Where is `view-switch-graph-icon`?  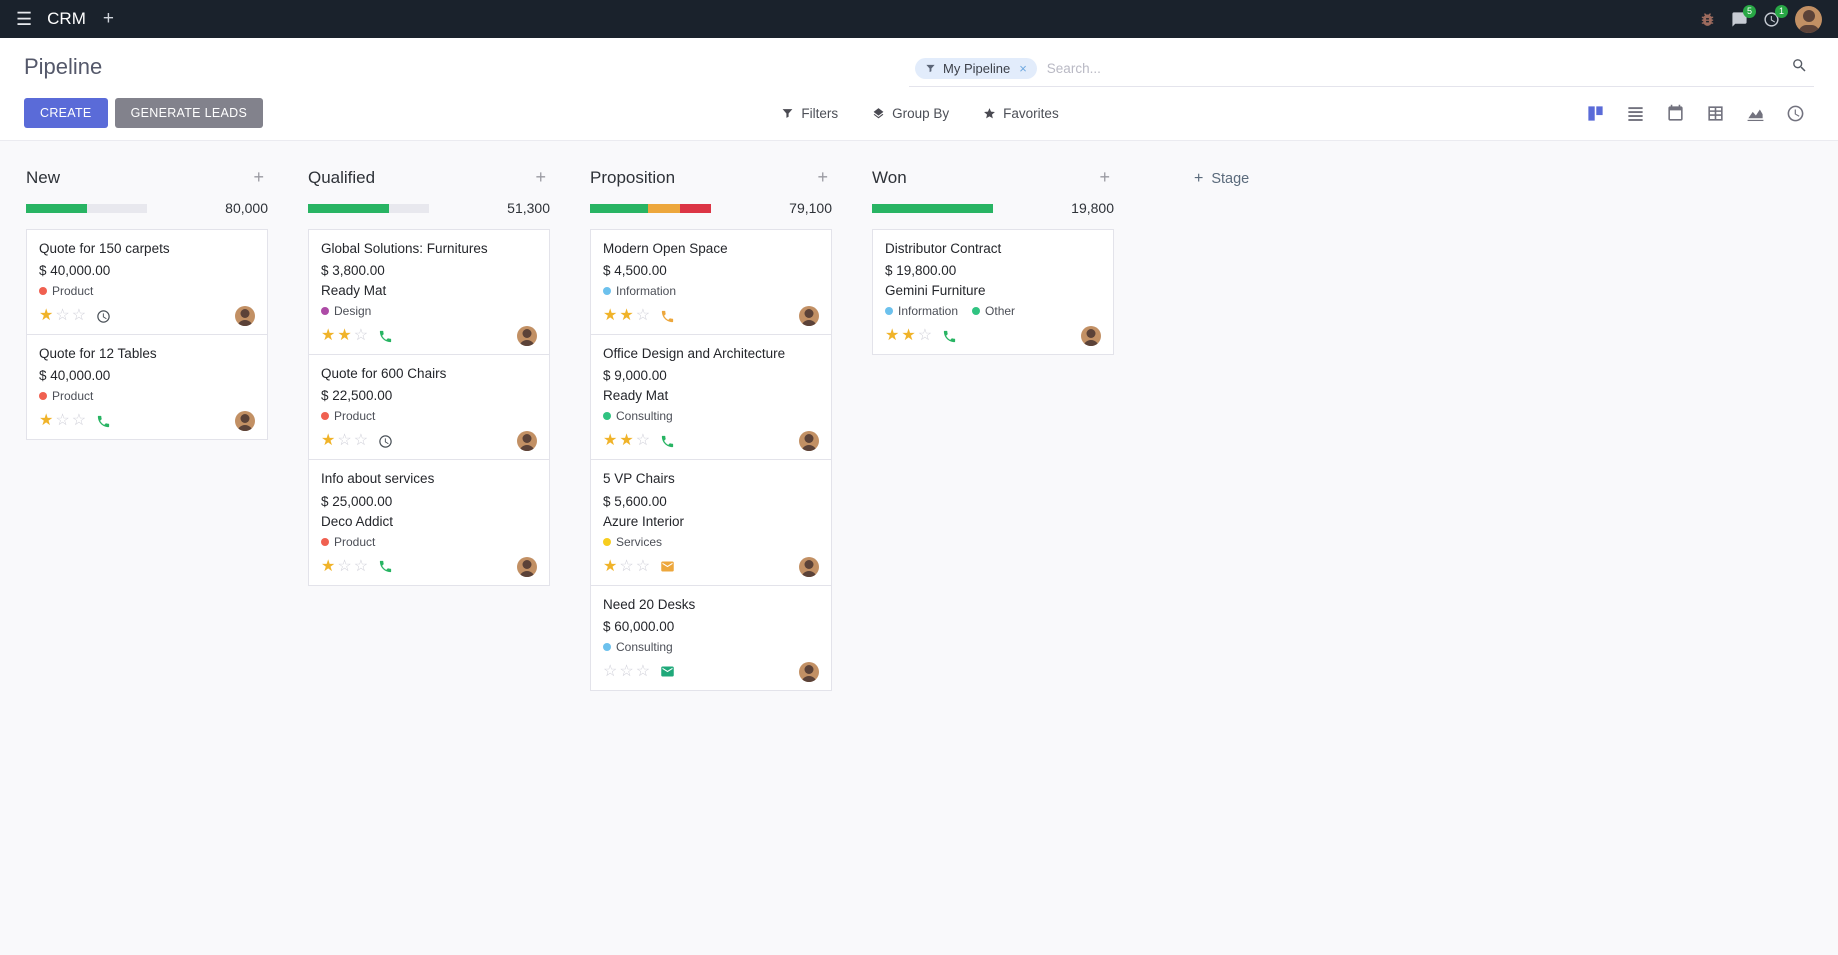 view-switch-graph-icon is located at coordinates (1755, 113).